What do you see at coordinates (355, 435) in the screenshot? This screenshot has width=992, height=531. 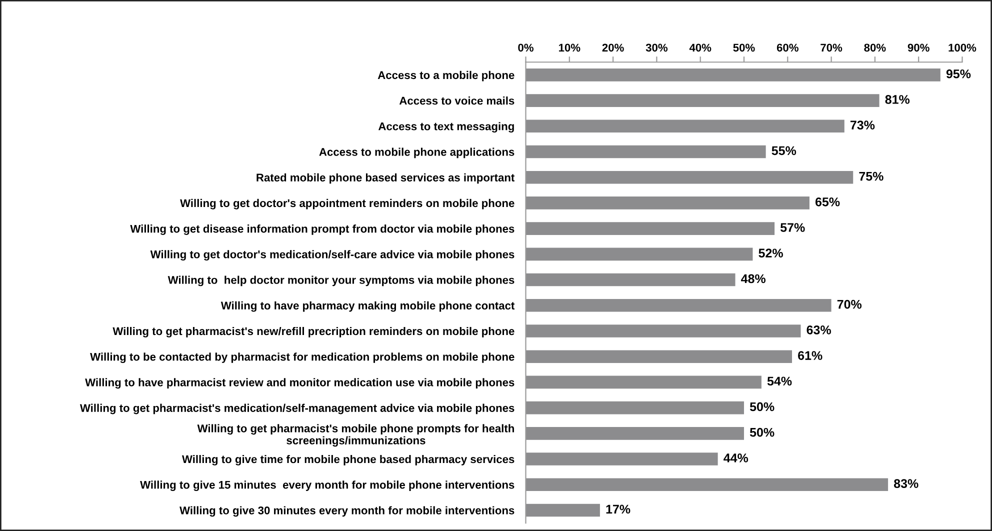 I see `y-tick-label: Willing to get pharmacist's mobile phone prompts for health screenings/immunizations` at bounding box center [355, 435].